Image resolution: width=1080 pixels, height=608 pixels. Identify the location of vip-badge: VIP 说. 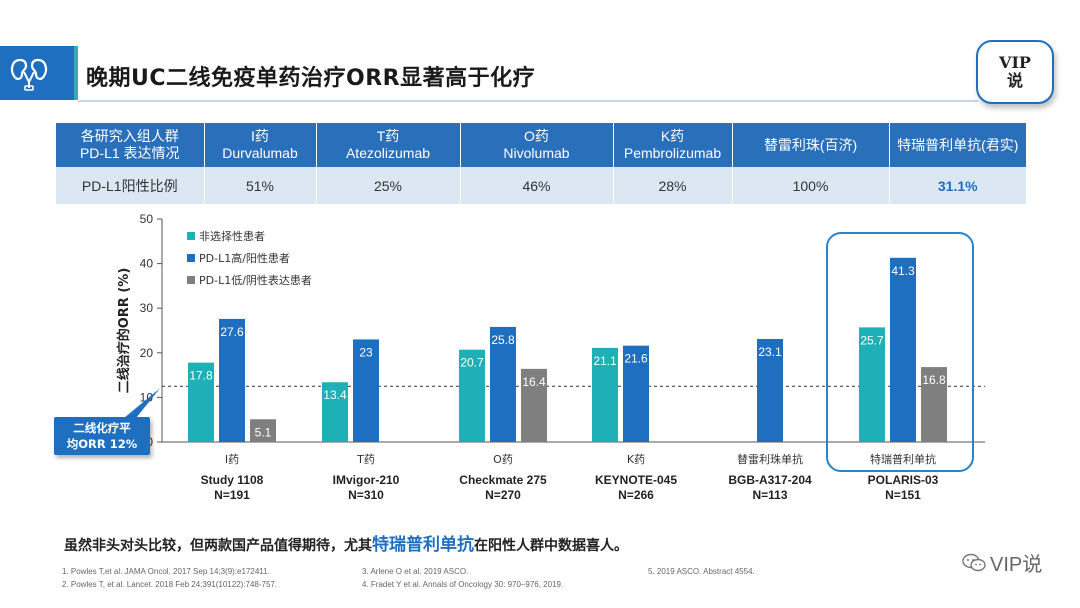
(1015, 72).